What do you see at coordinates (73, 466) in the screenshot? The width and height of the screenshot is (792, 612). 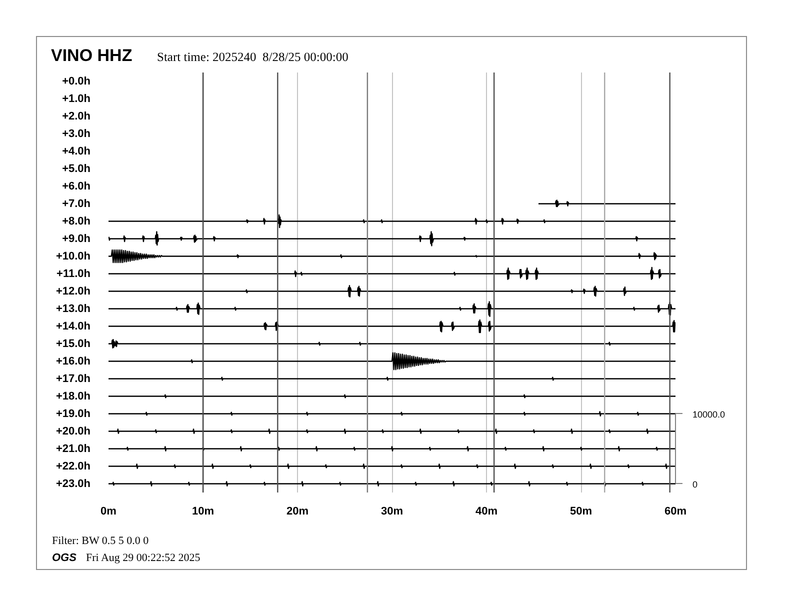 I see `y-tick-label: +22.0h` at bounding box center [73, 466].